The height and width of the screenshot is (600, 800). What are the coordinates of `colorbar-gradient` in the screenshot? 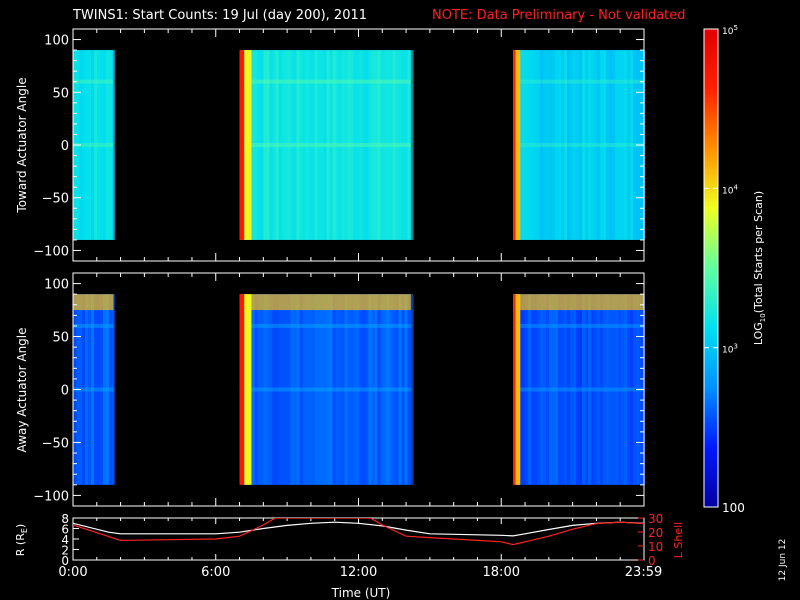 It's located at (711, 268).